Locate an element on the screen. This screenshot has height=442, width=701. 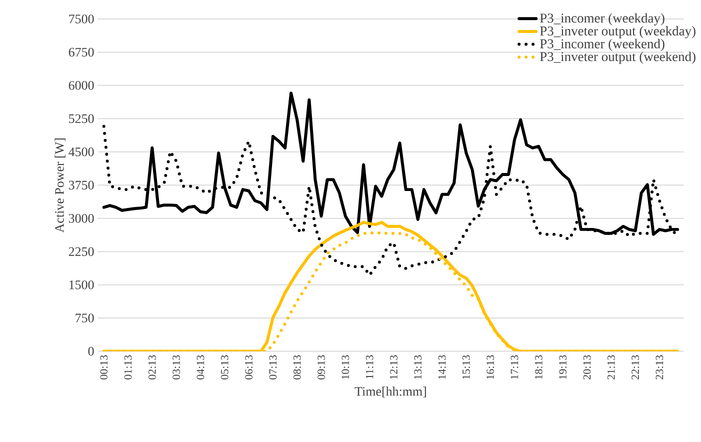
y-tick-label: 2250 is located at coordinates (81, 251).